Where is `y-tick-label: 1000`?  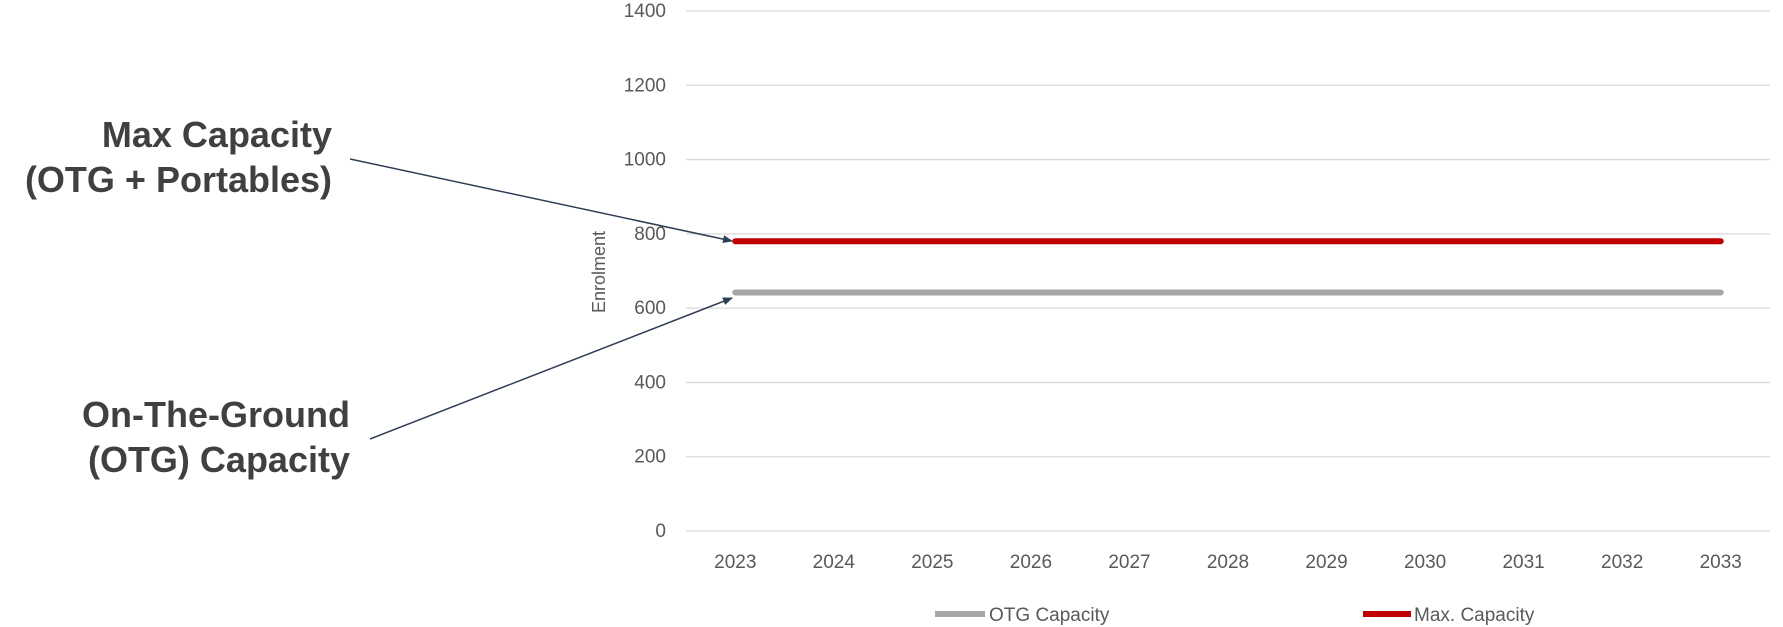
y-tick-label: 1000 is located at coordinates (645, 160).